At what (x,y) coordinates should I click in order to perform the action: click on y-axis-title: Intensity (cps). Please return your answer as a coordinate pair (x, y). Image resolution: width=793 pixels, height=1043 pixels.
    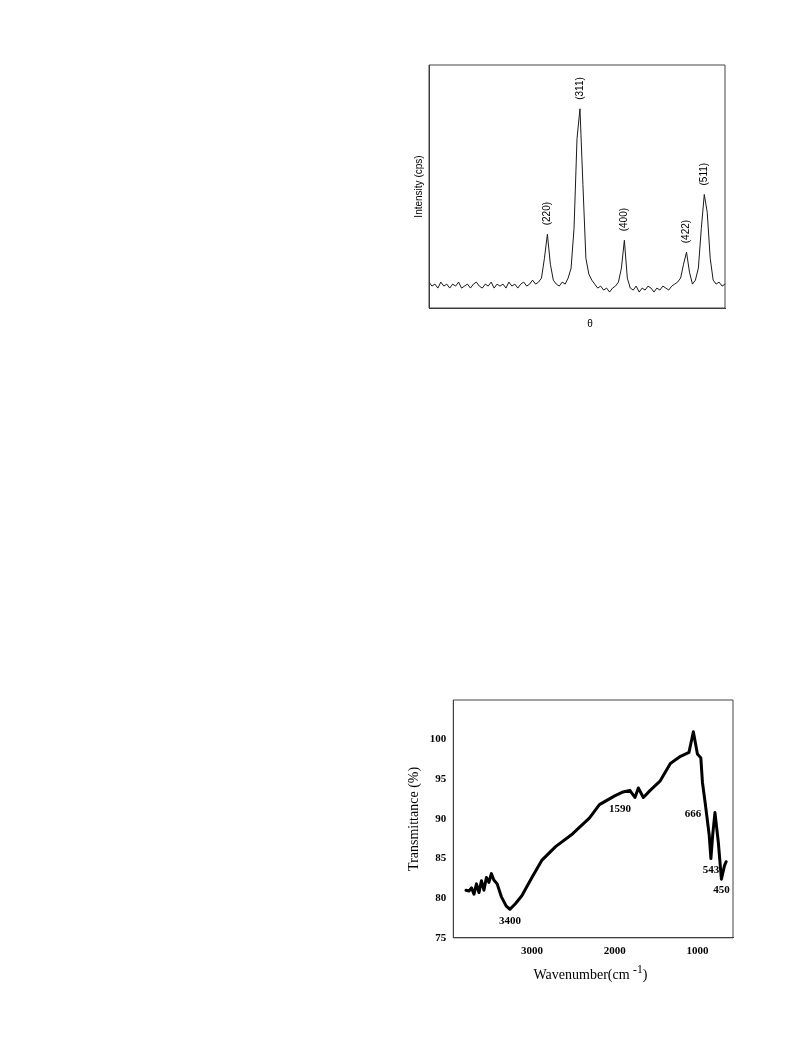
    Looking at the image, I should click on (418, 186).